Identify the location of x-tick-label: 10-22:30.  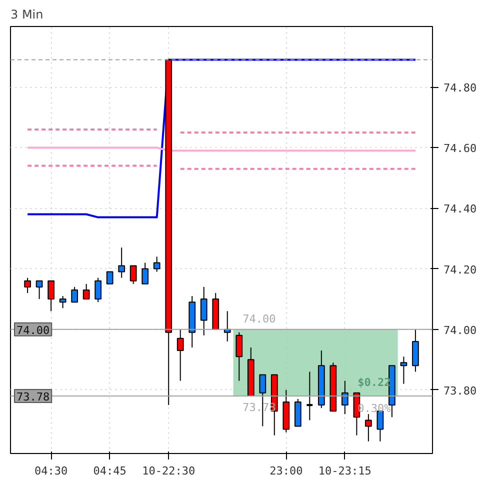
(169, 471).